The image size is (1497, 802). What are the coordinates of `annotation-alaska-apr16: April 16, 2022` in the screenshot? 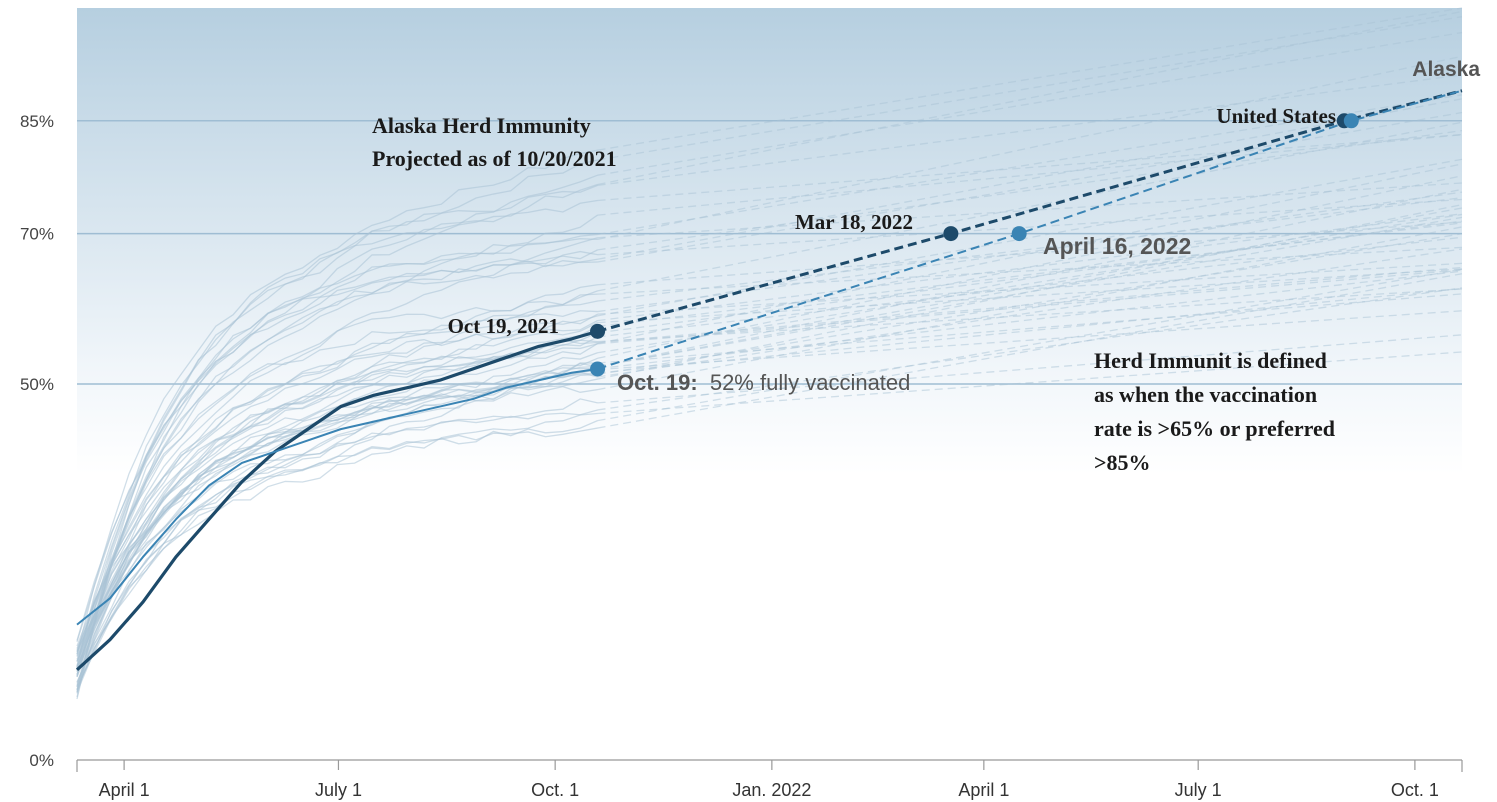 It's located at (1117, 246).